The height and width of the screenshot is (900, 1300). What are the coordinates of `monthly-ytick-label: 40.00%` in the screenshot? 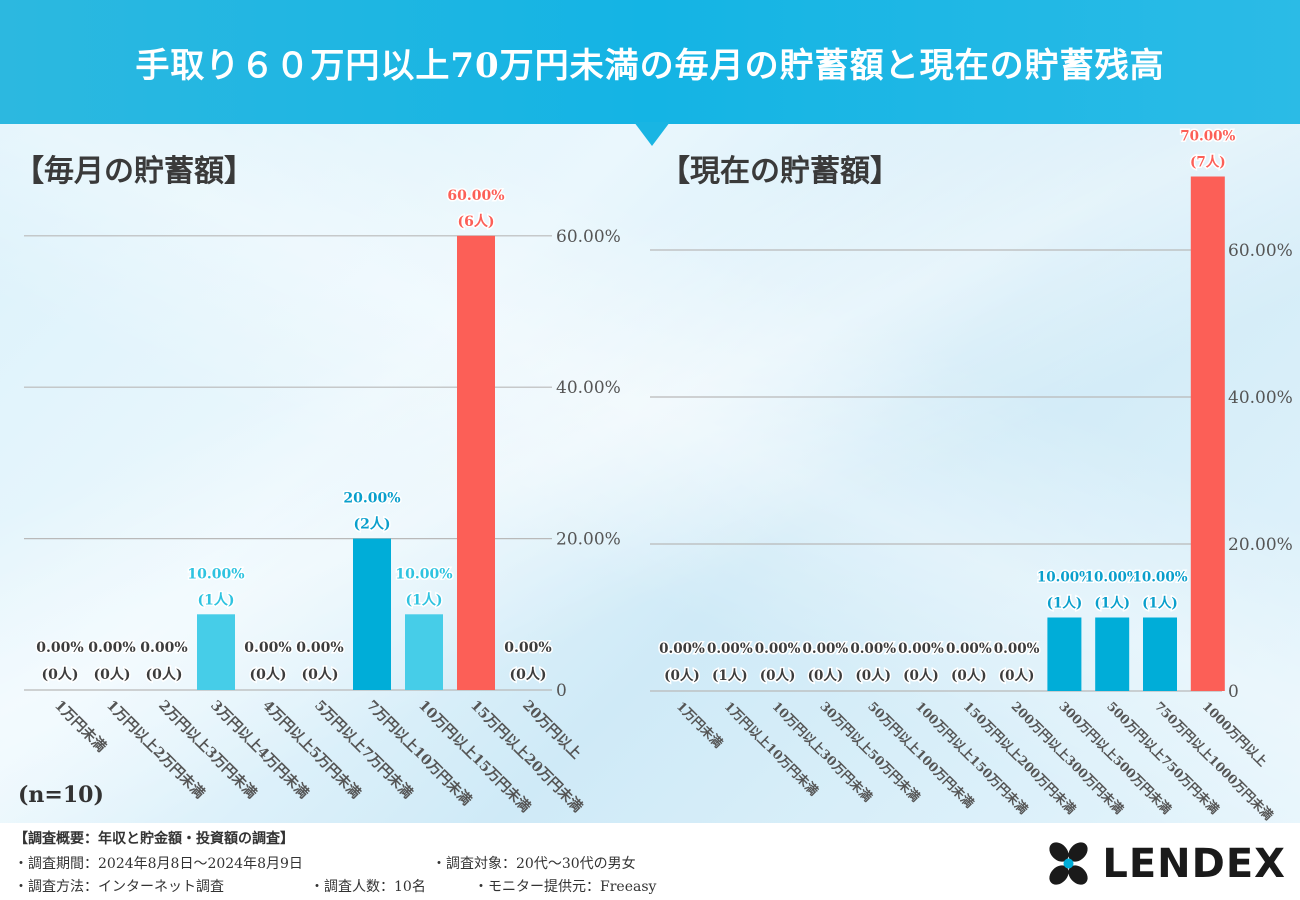 It's located at (588, 388).